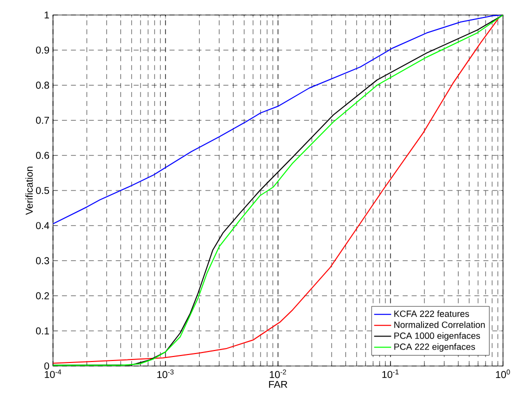 This screenshot has width=512, height=405. I want to click on y-tick-label: 0.2, so click(42, 296).